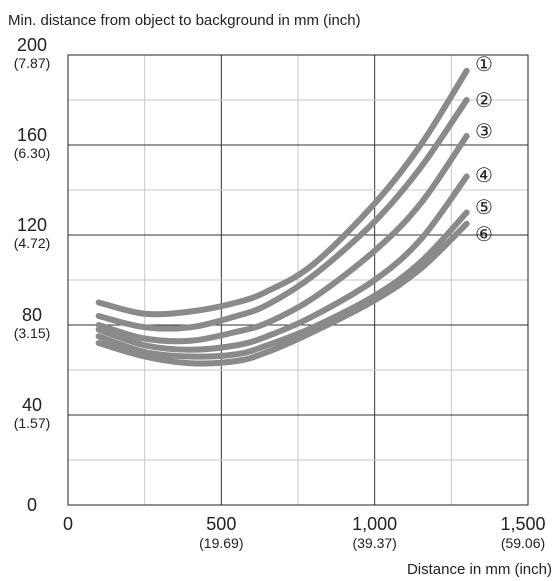  What do you see at coordinates (484, 234) in the screenshot?
I see `series-label-6: ⑥` at bounding box center [484, 234].